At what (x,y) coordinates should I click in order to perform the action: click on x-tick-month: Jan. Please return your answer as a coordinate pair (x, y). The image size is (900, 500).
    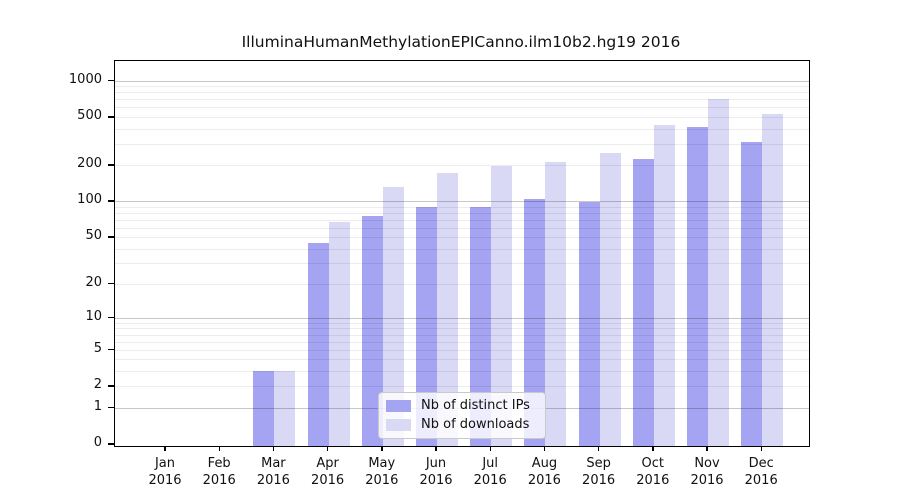
    Looking at the image, I should click on (165, 463).